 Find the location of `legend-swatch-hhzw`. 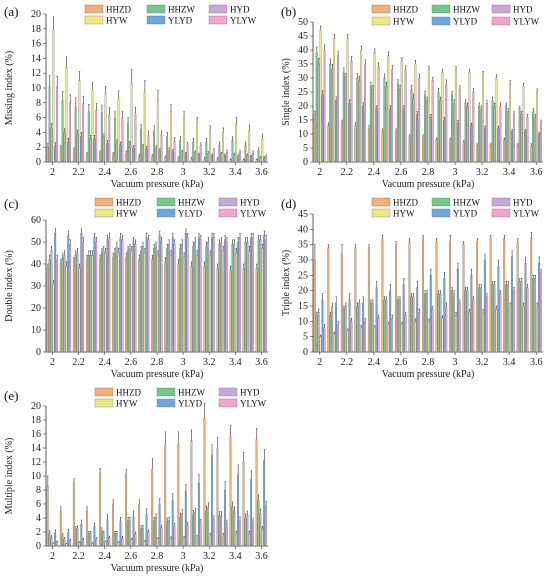

legend-swatch-hhzw is located at coordinates (441, 202).